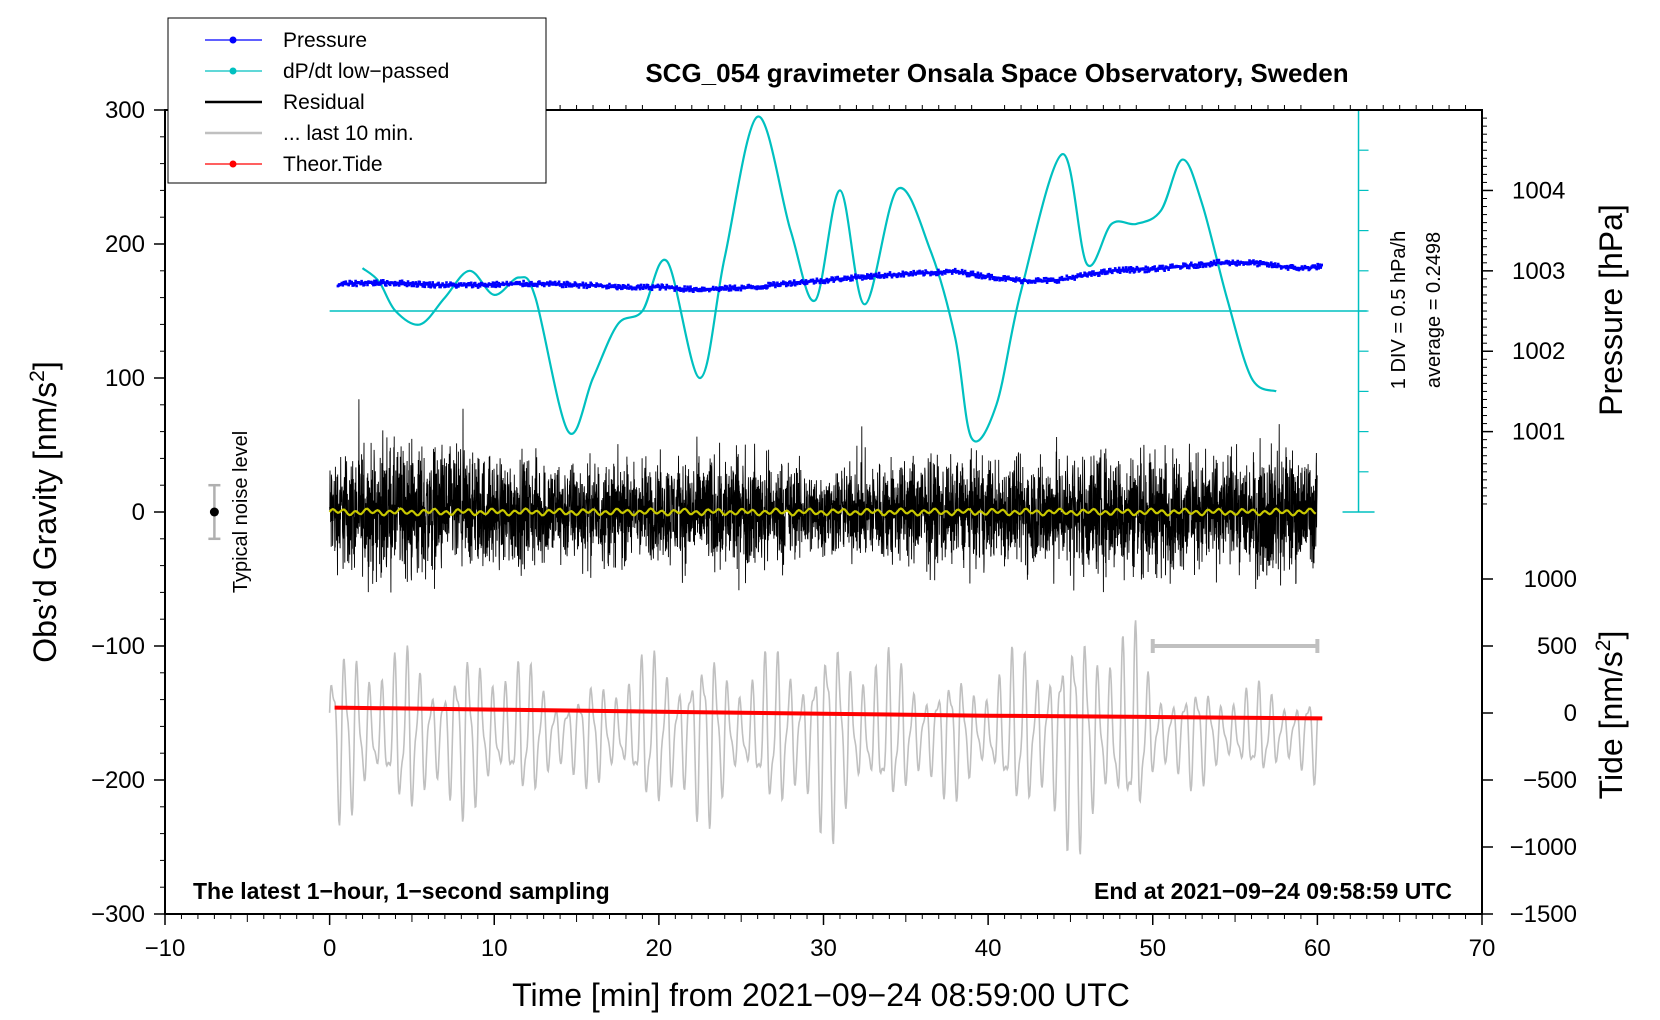 The height and width of the screenshot is (1020, 1660). I want to click on legend-label: Residual, so click(324, 102).